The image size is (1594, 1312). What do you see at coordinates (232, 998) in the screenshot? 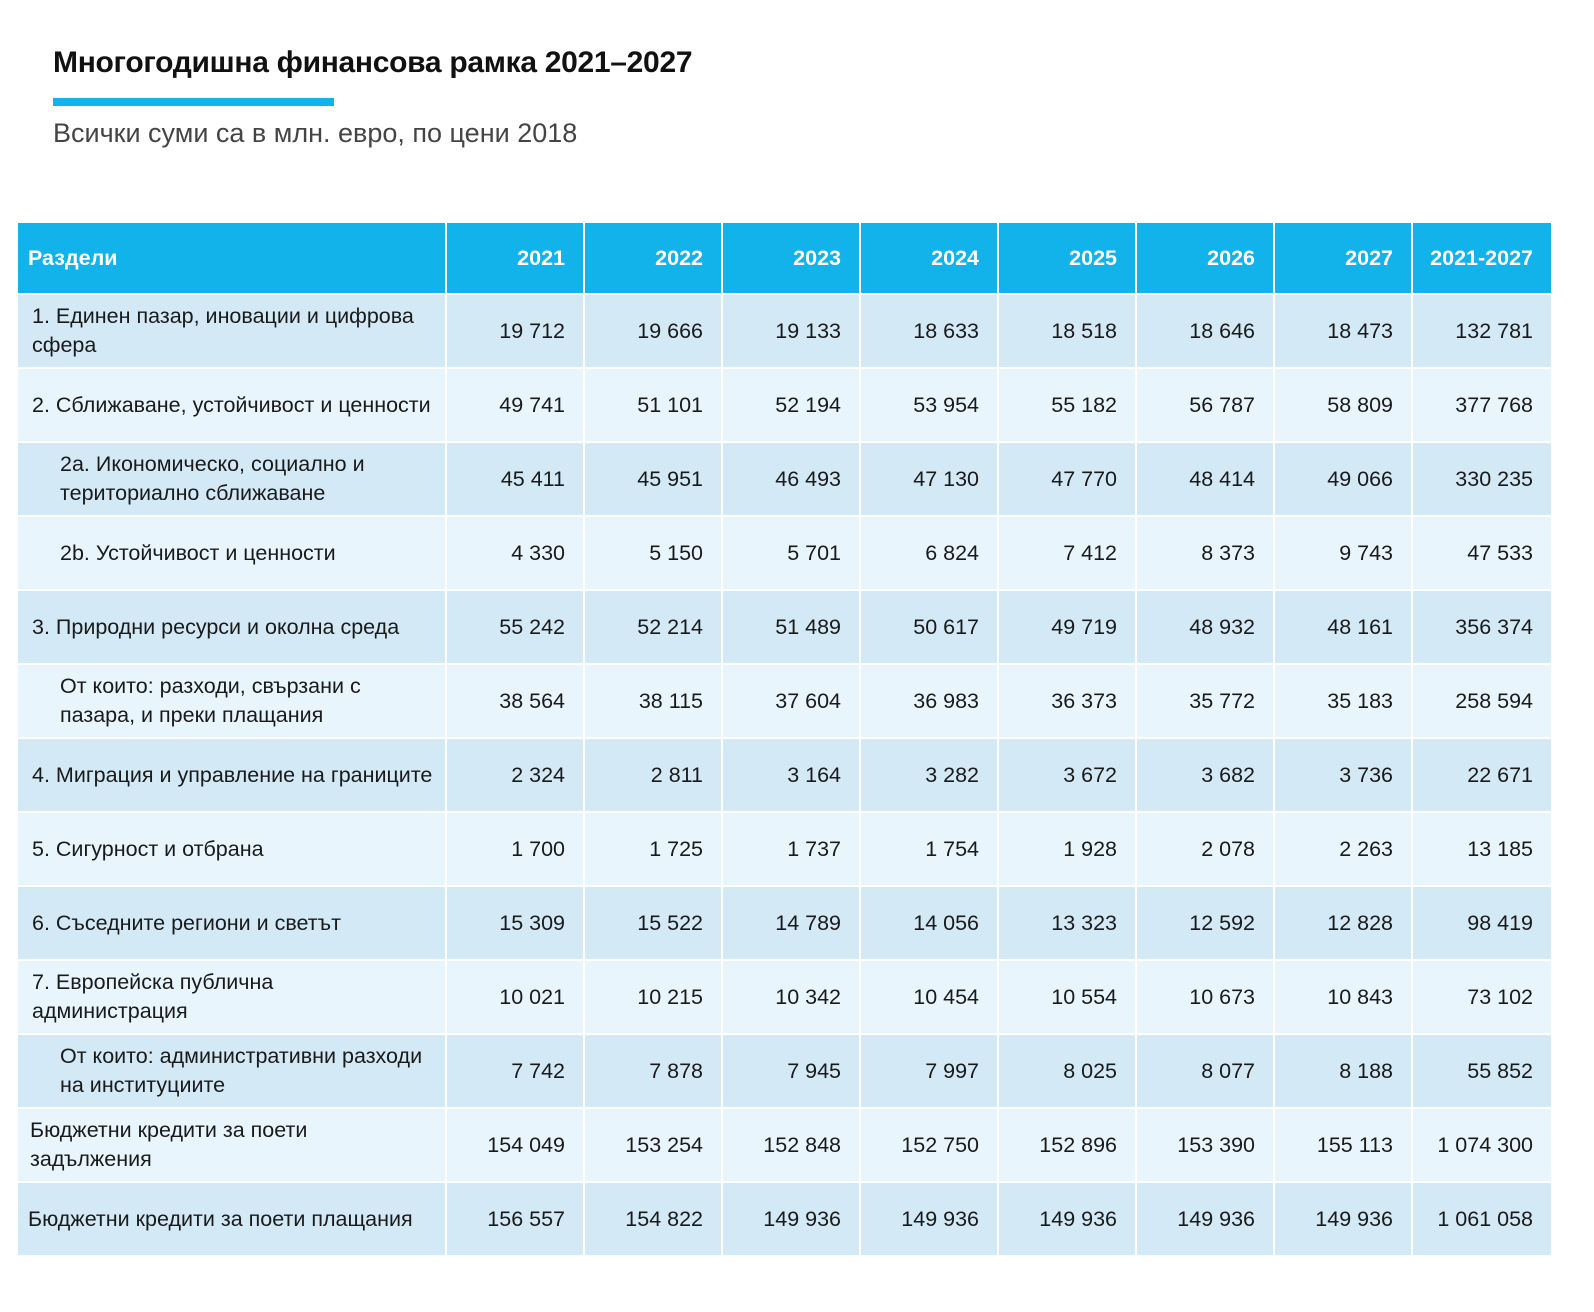
I see `row-label: 7. Европейска публична администрация` at bounding box center [232, 998].